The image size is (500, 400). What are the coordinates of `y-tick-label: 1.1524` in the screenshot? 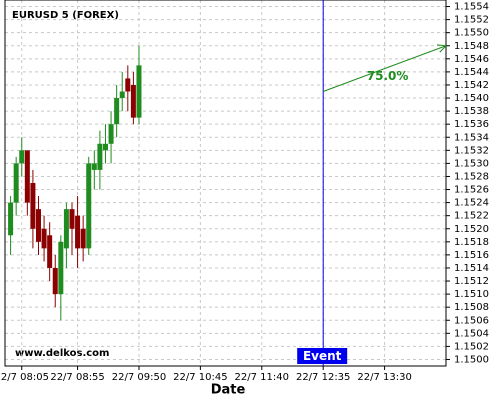 It's located at (471, 203).